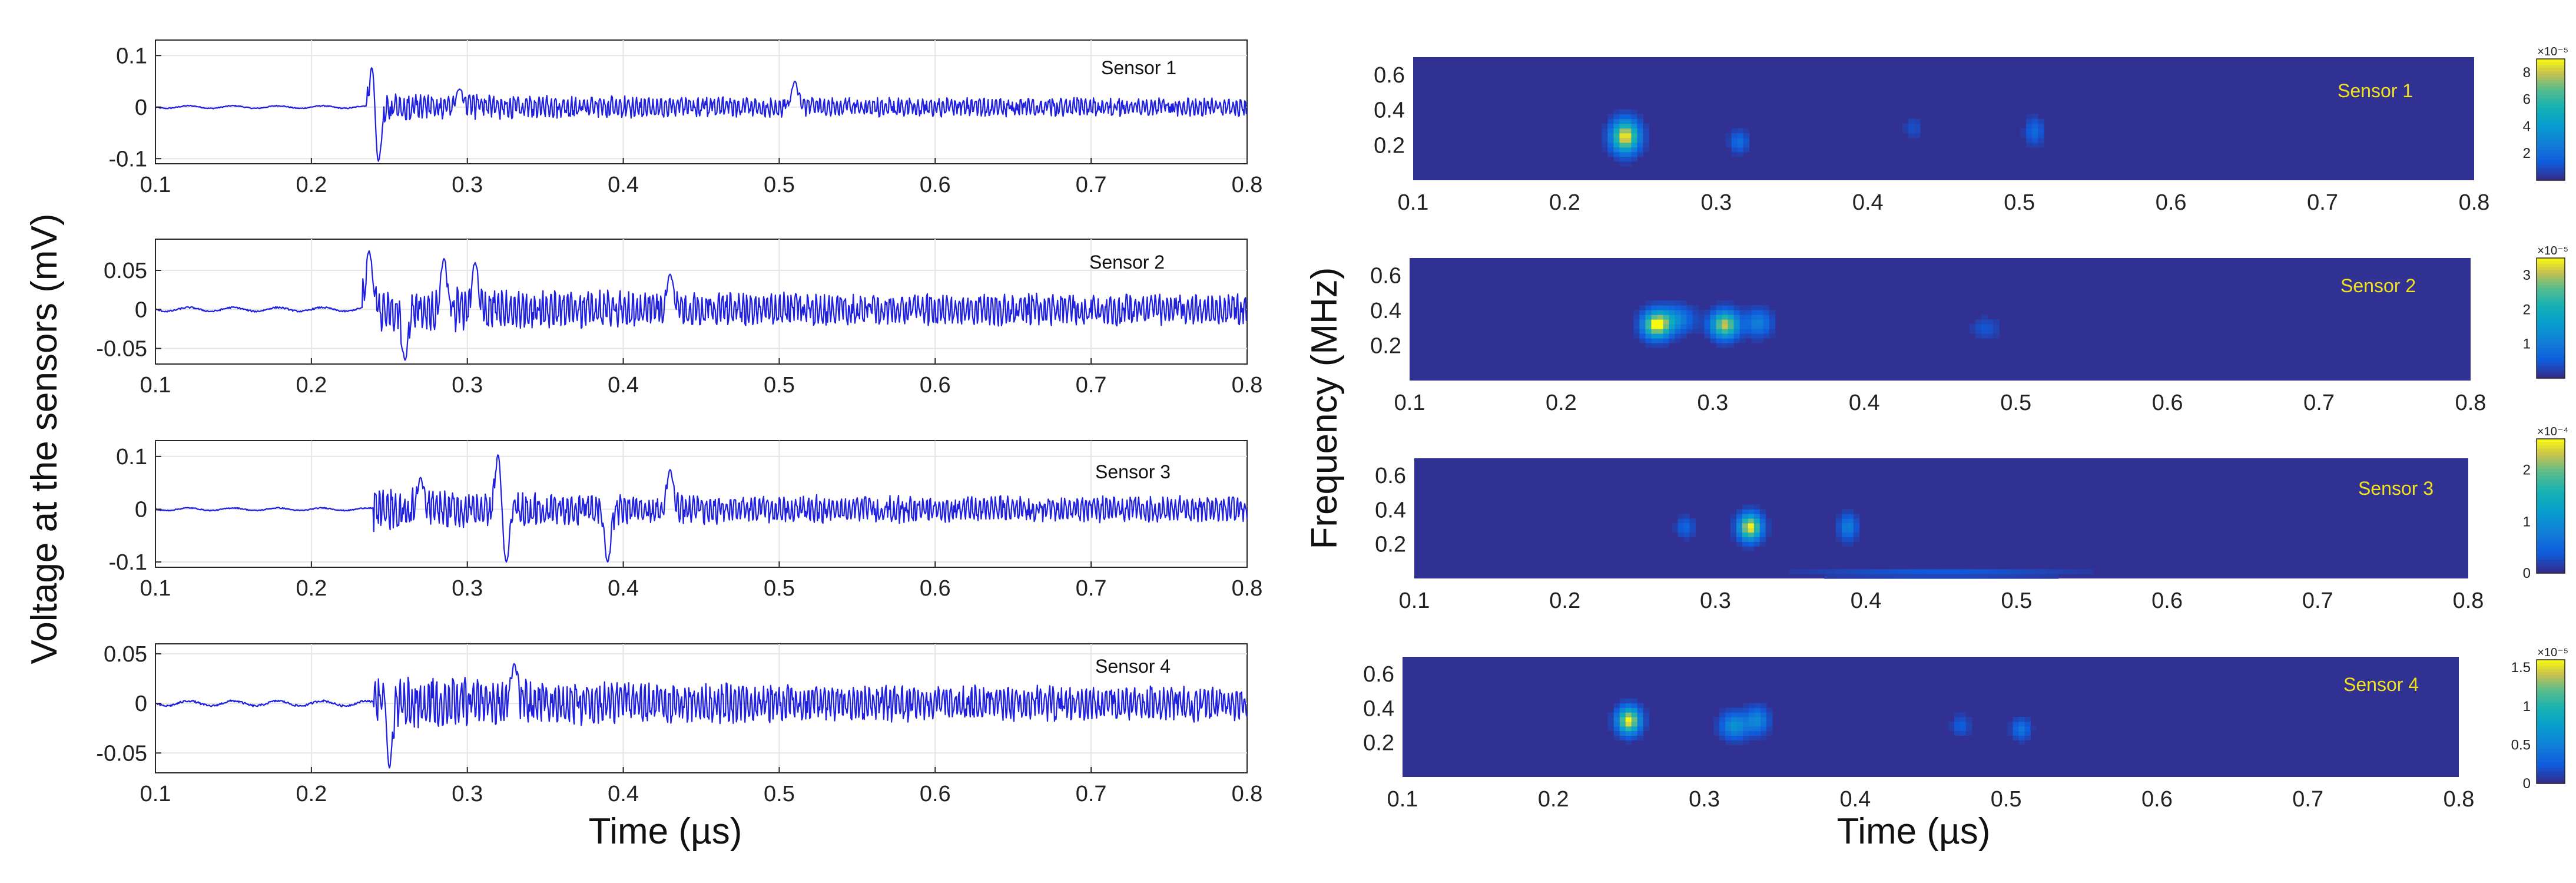  I want to click on waveform-3-y-tick-label: -0.1, so click(128, 562).